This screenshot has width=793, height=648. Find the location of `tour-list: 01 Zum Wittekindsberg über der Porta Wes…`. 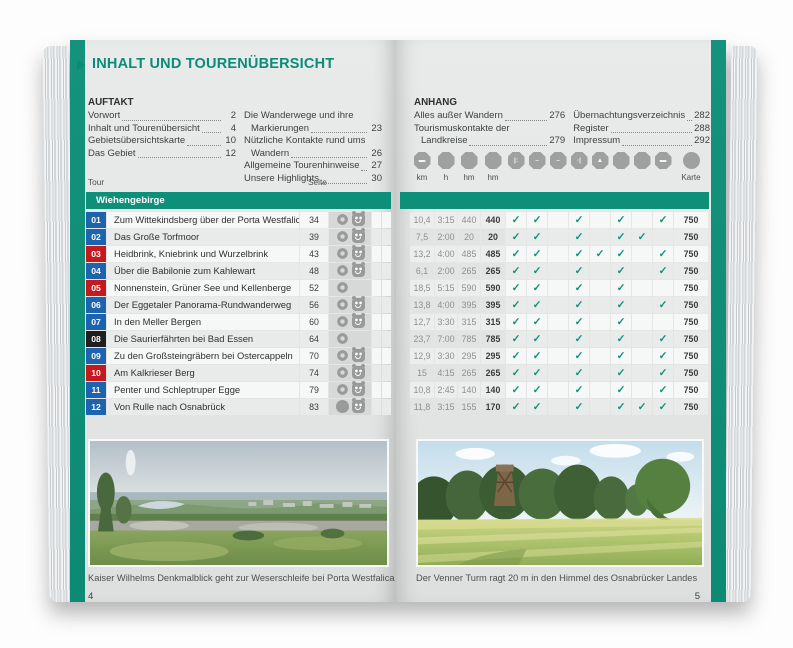

tour-list: 01 Zum Wittekindsberg über der Porta Wes… is located at coordinates (238, 313).